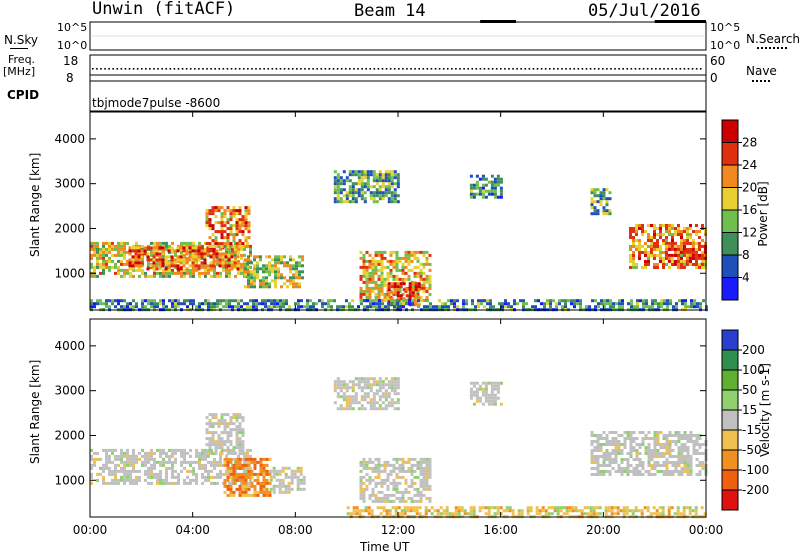 This screenshot has width=800, height=554. What do you see at coordinates (730, 340) in the screenshot?
I see `colorbar-swatch` at bounding box center [730, 340].